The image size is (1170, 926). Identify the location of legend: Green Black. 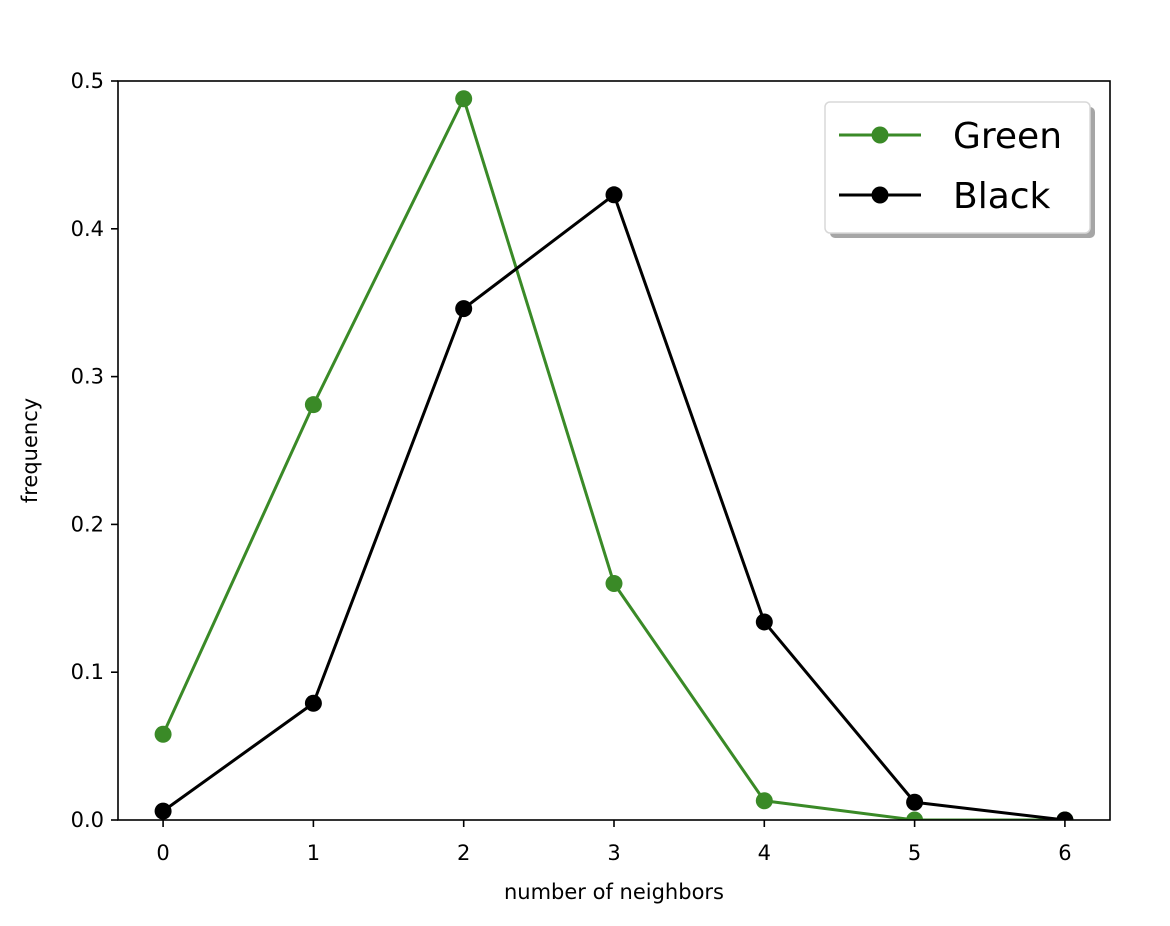
(959, 169).